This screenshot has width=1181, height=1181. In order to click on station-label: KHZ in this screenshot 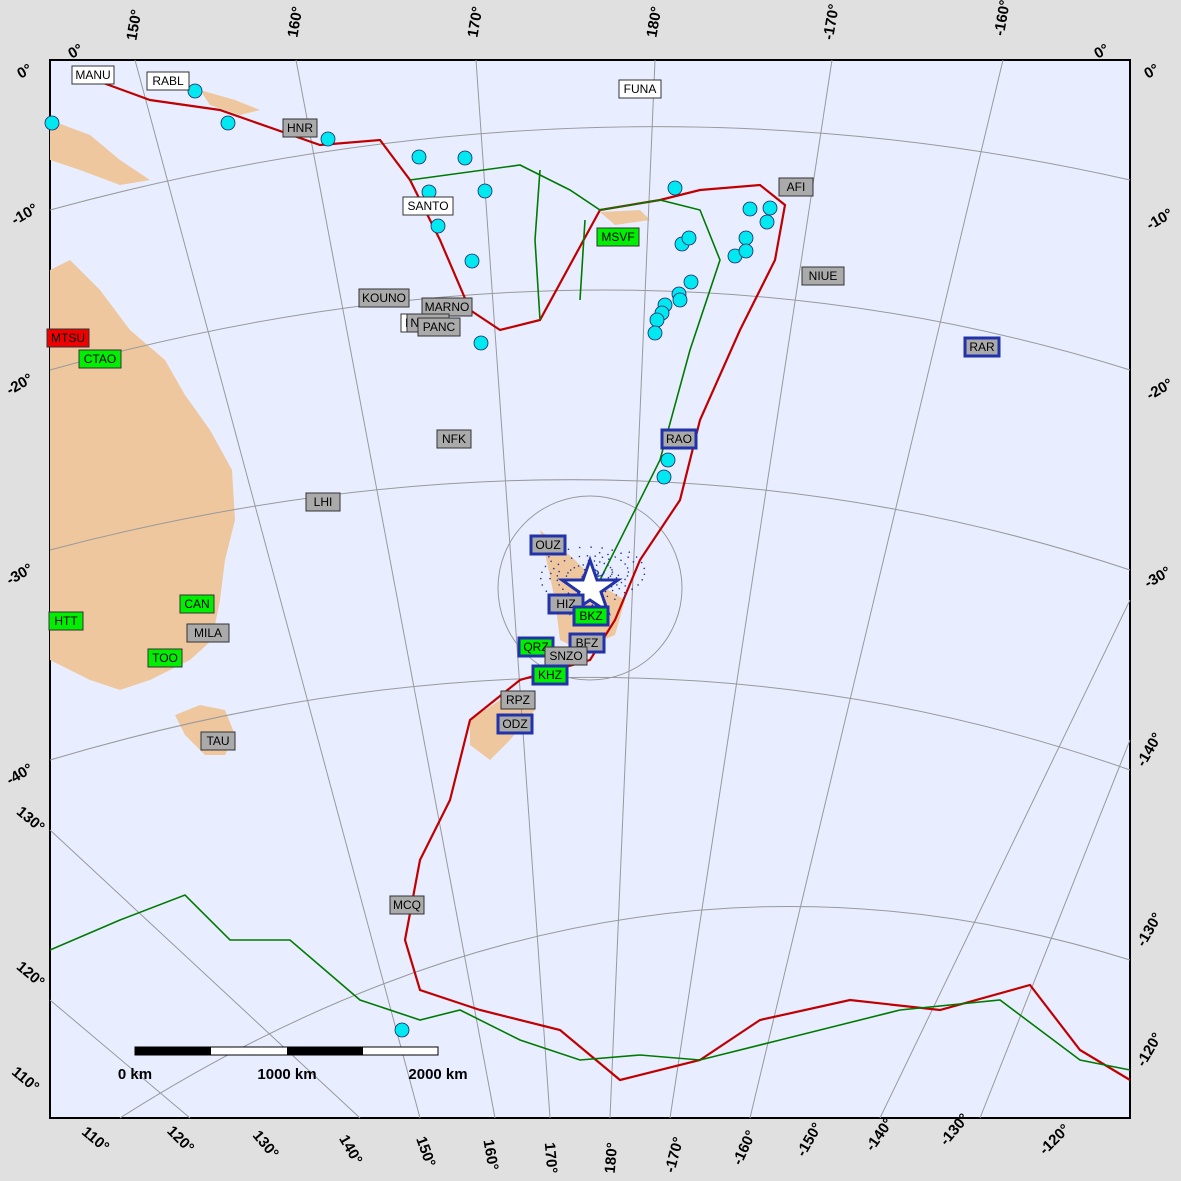, I will do `click(550, 675)`.